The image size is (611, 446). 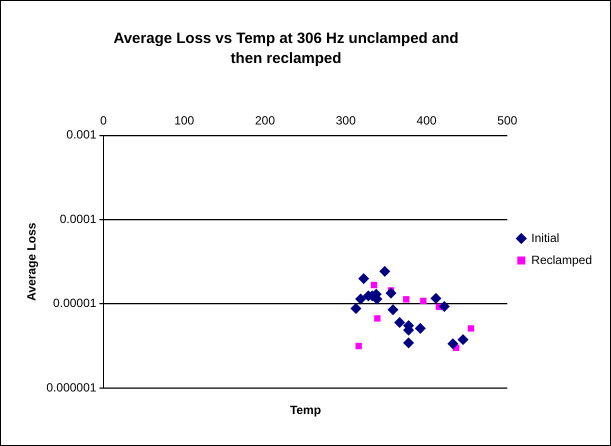 I want to click on y-tick-label: 0.00001, so click(x=75, y=303).